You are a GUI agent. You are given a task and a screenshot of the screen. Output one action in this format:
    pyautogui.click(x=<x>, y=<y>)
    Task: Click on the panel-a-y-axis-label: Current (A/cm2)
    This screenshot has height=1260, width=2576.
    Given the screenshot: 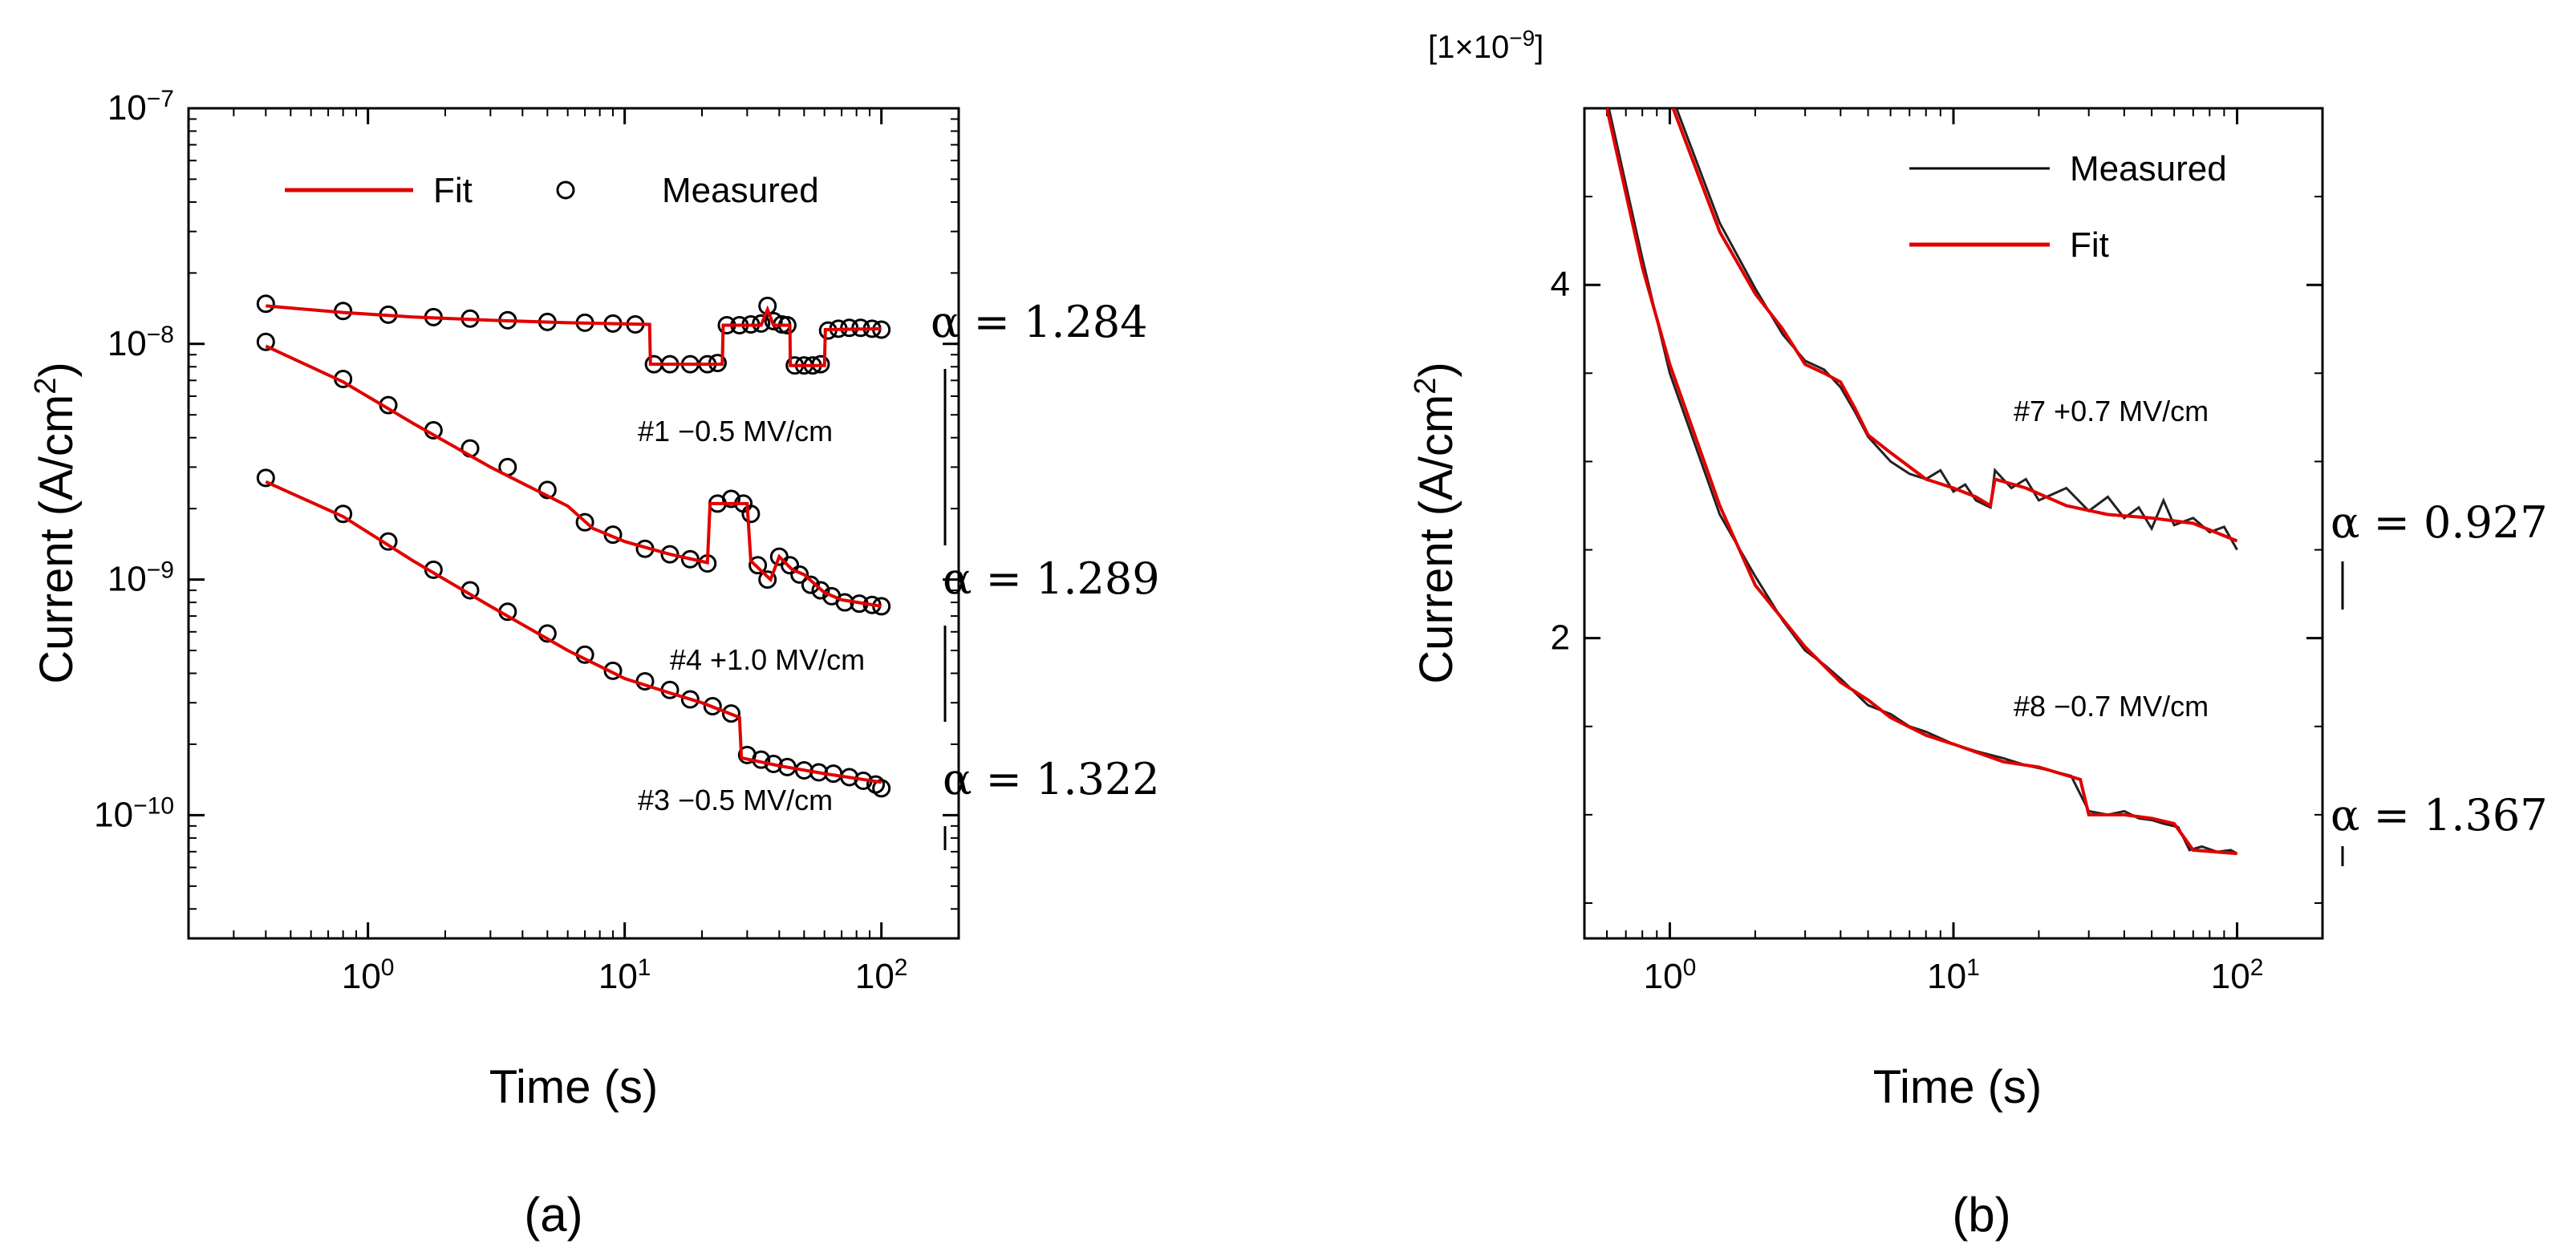 What is the action you would take?
    pyautogui.click(x=56, y=522)
    